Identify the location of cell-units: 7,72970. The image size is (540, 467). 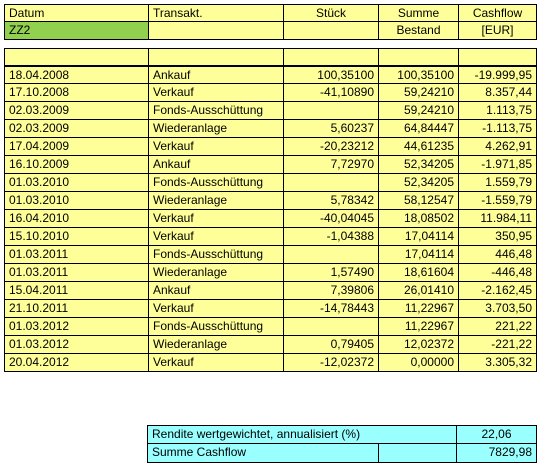
(331, 165).